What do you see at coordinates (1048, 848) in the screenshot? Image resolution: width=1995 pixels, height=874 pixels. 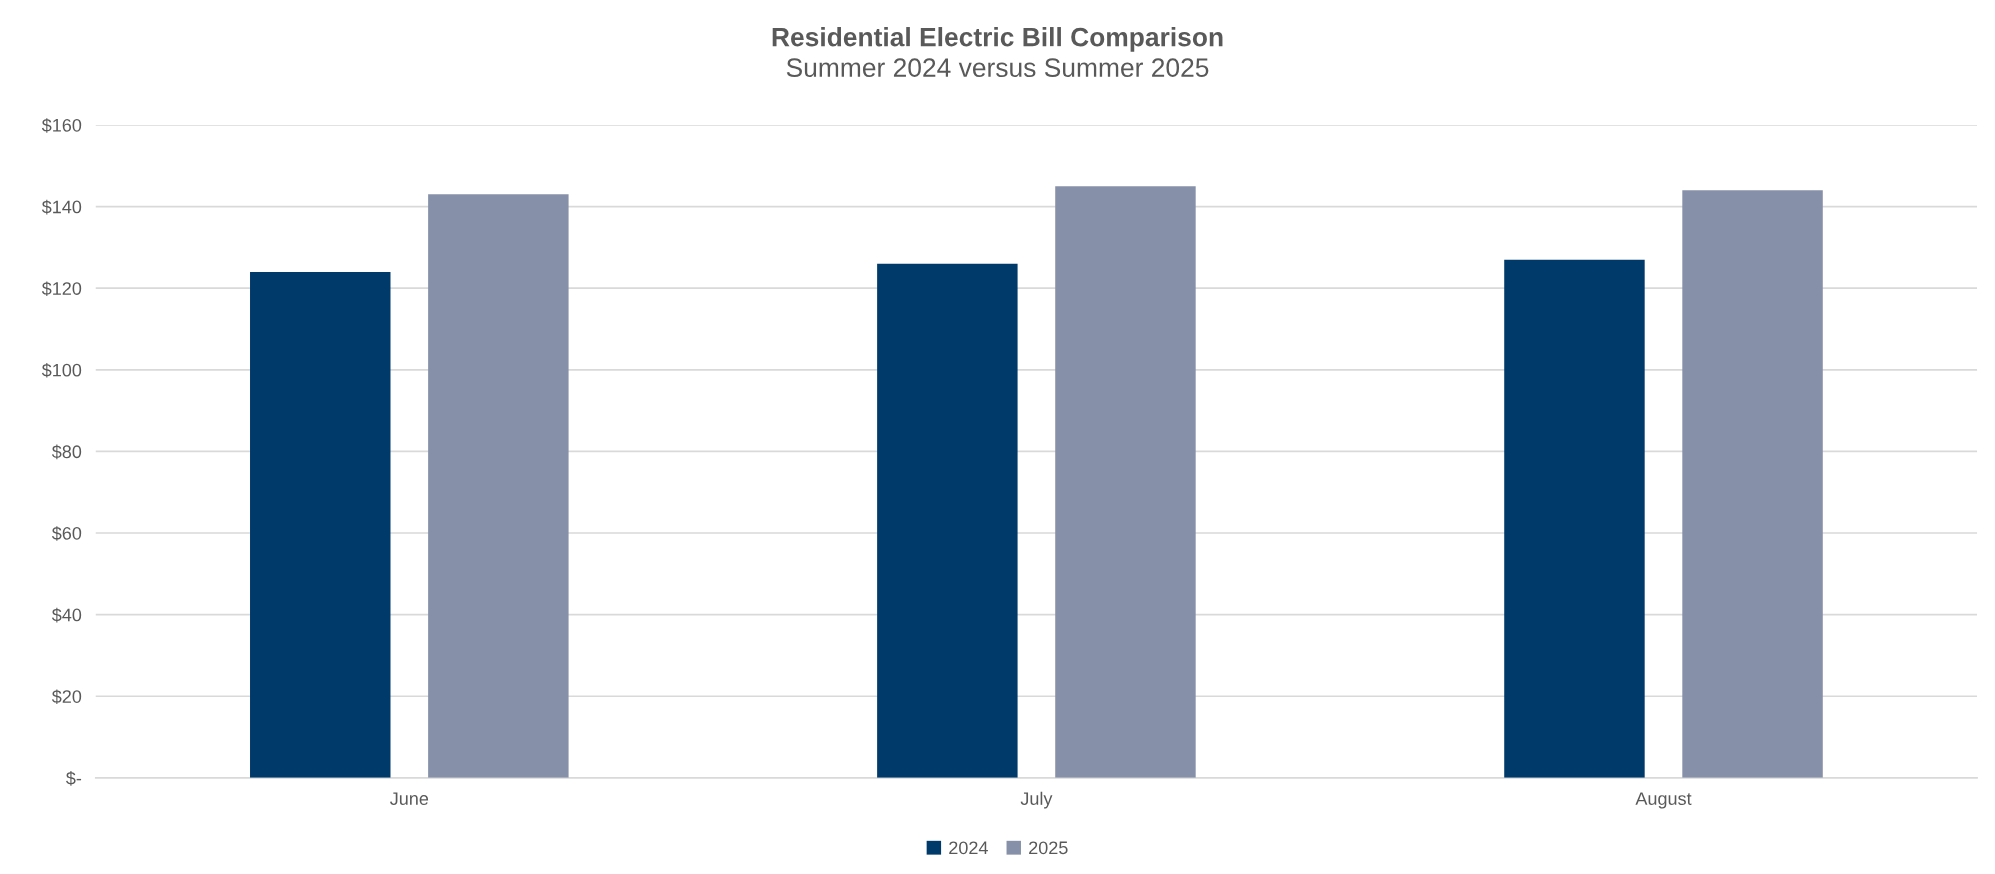 I see `legend-label: 2025` at bounding box center [1048, 848].